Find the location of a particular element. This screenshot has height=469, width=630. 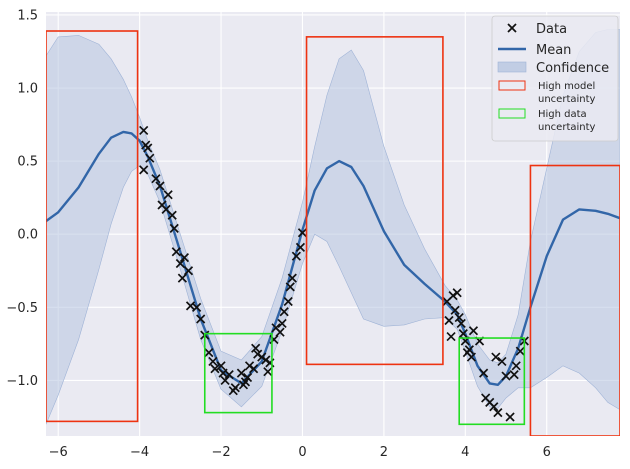

legend-data-marker is located at coordinates (512, 28).